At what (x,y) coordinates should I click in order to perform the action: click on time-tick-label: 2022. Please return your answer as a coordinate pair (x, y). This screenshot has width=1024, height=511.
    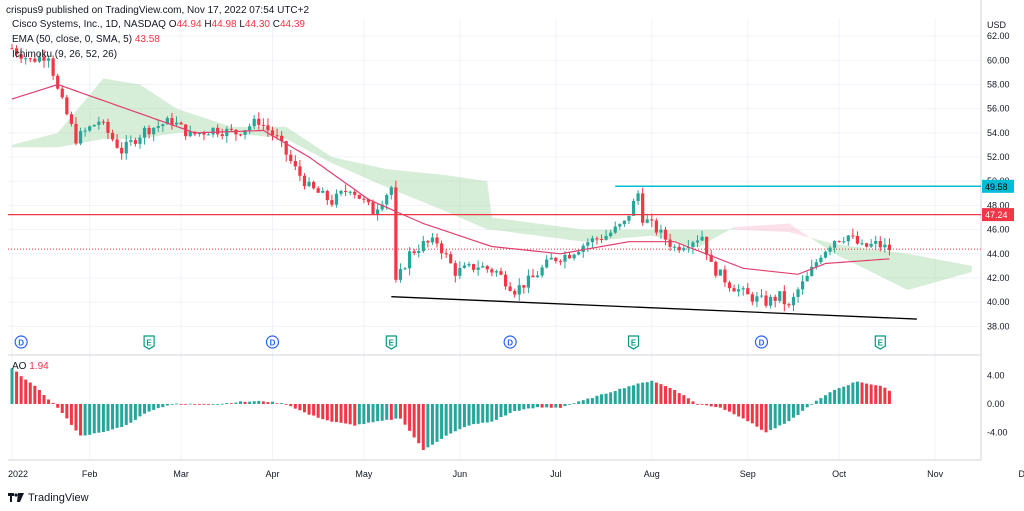
    Looking at the image, I should click on (18, 474).